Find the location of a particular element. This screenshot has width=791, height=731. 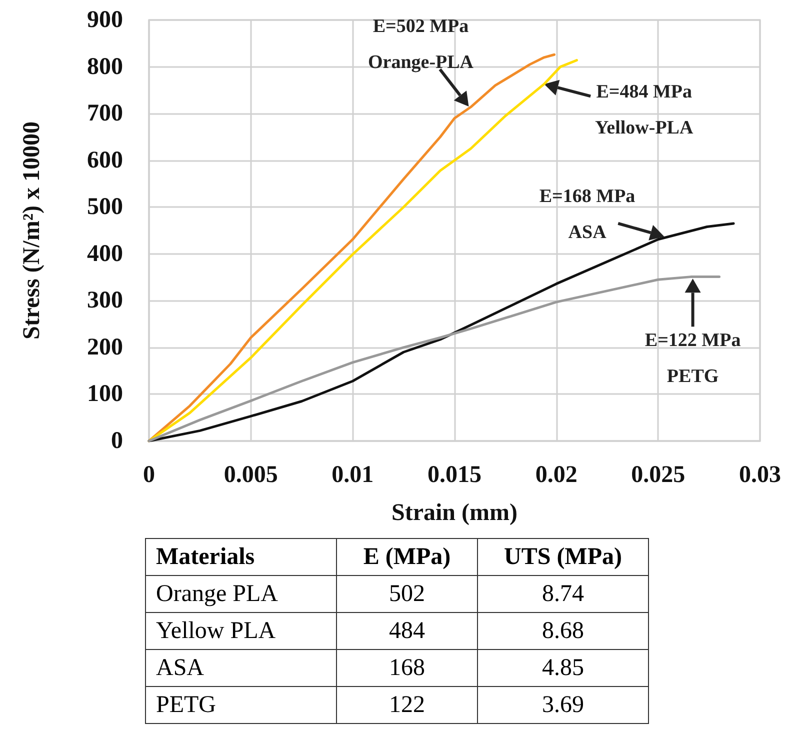

text: 8.68 is located at coordinates (563, 631).